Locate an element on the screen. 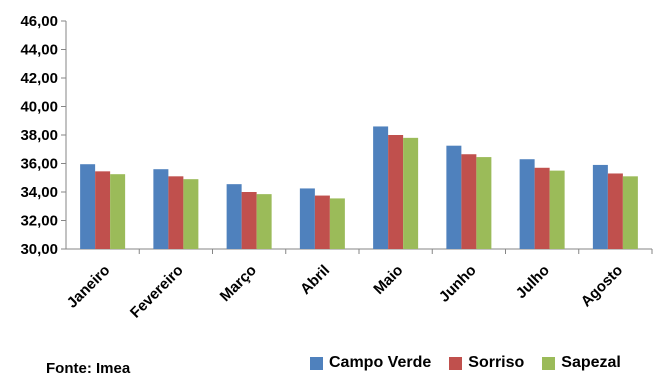  legend-label: Campo Verde is located at coordinates (380, 362).